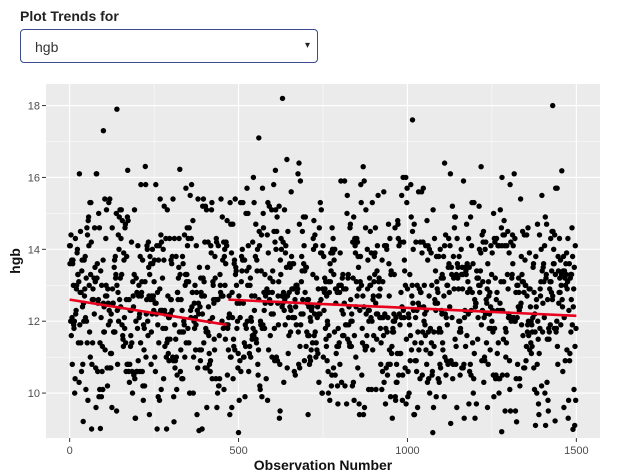  Describe the element at coordinates (70, 451) in the screenshot. I see `x-tick-label: 0` at that location.